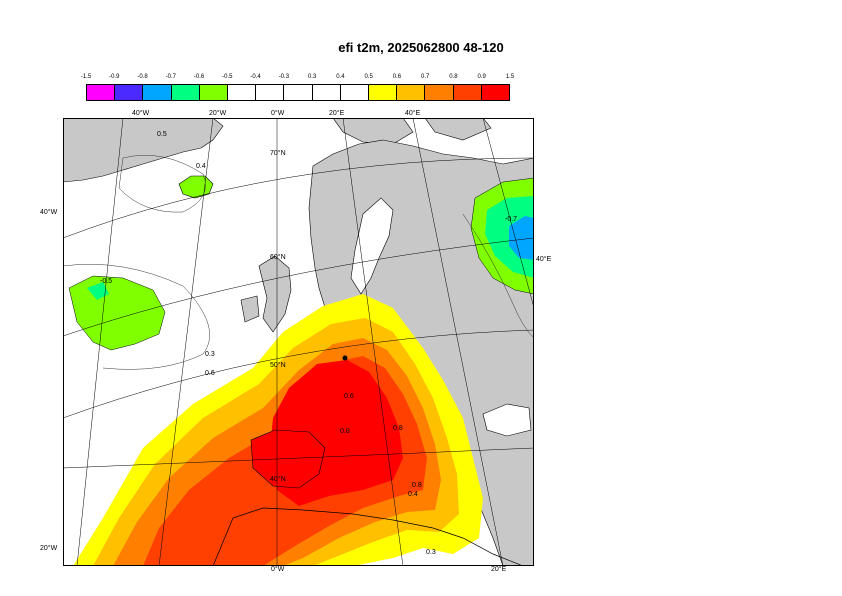 This screenshot has width=842, height=596. I want to click on lat-label-left: 40°W, so click(49, 212).